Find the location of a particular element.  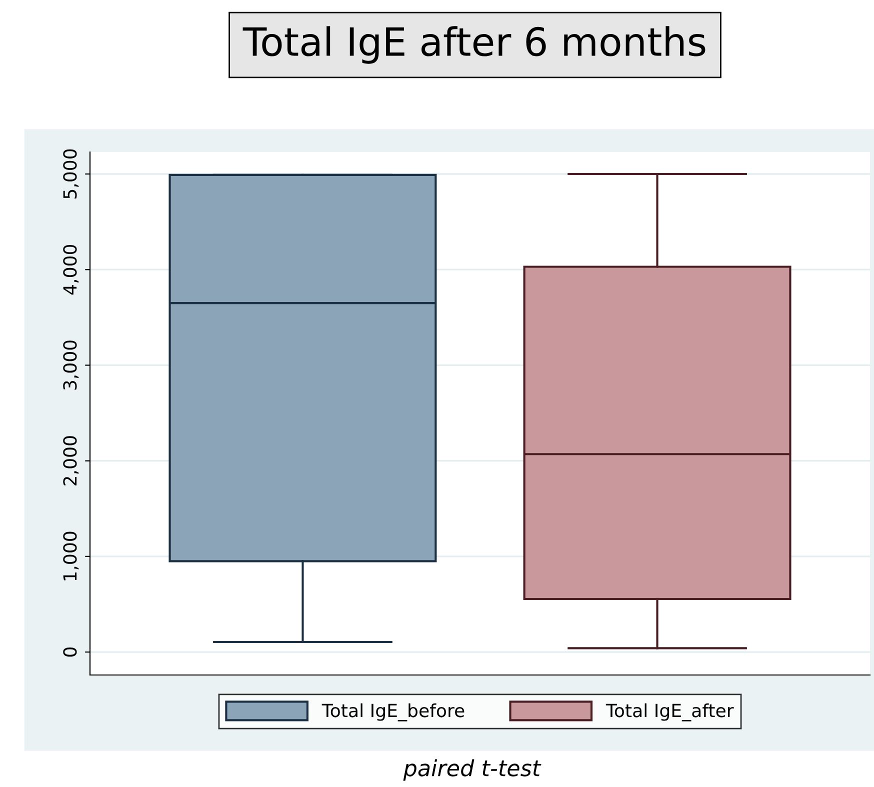

legend-label: Total IgE_after is located at coordinates (670, 712).